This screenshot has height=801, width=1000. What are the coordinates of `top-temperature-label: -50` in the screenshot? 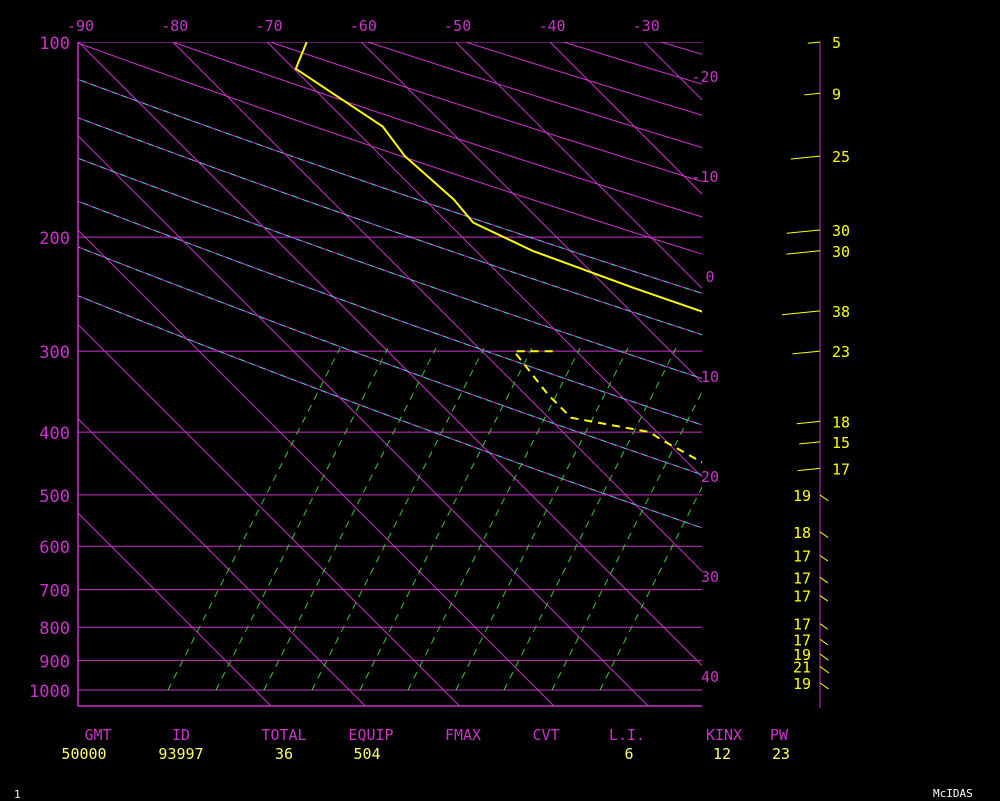 It's located at (457, 26).